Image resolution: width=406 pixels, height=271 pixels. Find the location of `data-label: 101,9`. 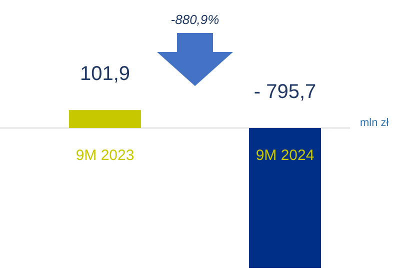

data-label: 101,9 is located at coordinates (105, 74).